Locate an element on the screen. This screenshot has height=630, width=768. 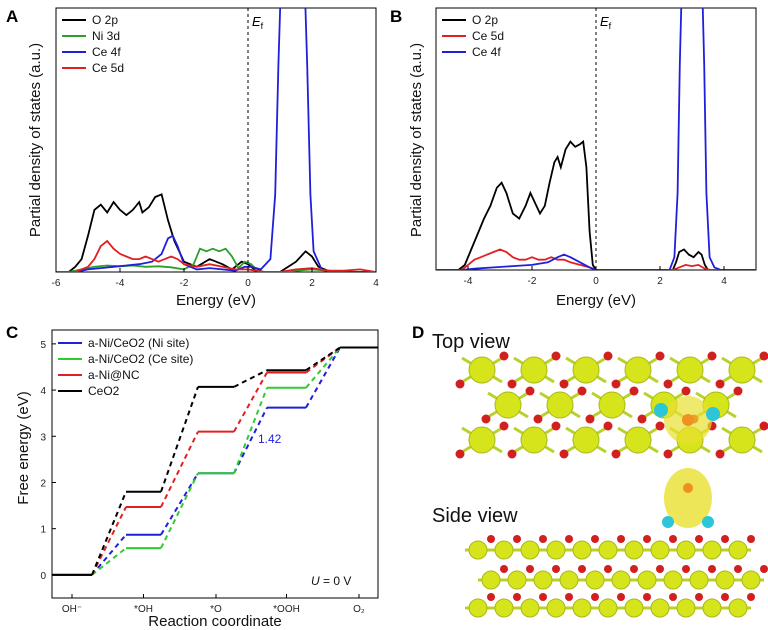
annotation-u: U is located at coordinates (315, 581).